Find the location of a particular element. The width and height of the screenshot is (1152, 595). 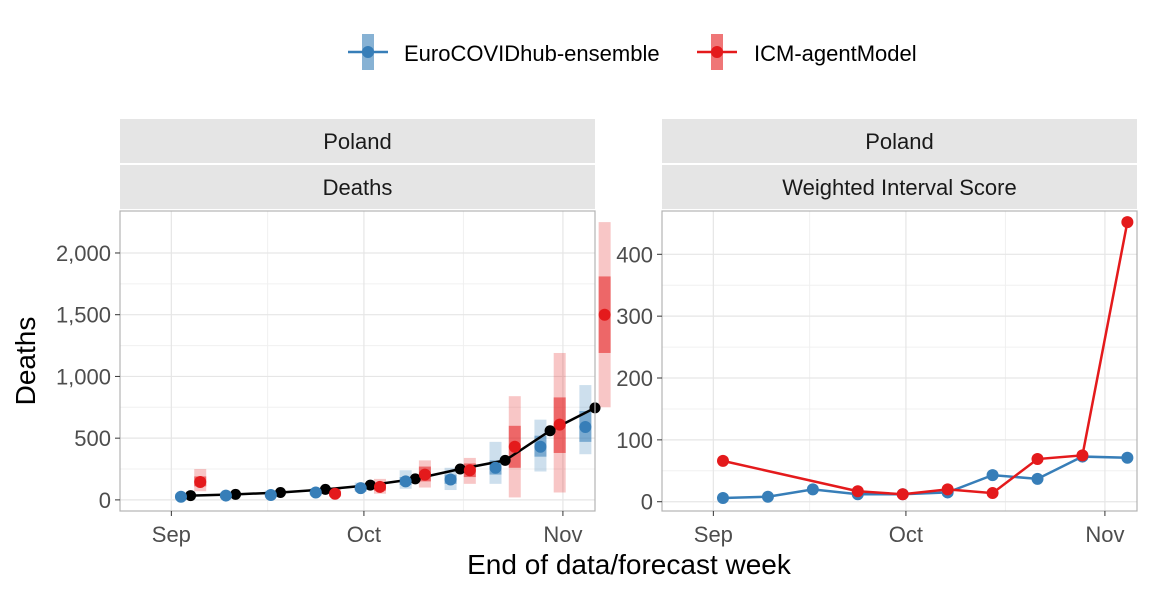

legend-key-ensemble is located at coordinates (368, 52).